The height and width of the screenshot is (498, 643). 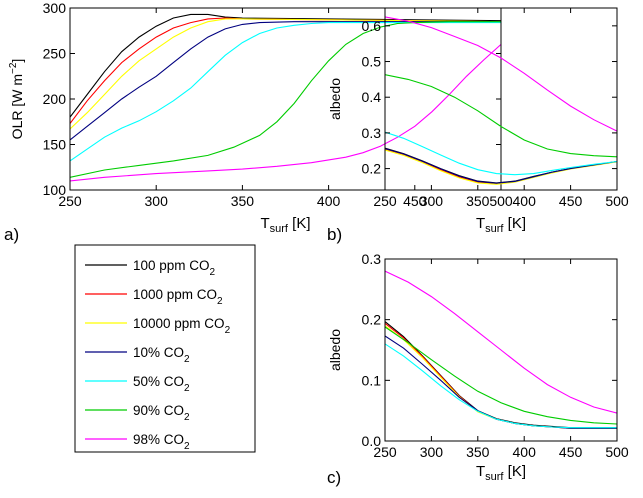 What do you see at coordinates (161, 384) in the screenshot?
I see `legend-label-s5: 50% CO2` at bounding box center [161, 384].